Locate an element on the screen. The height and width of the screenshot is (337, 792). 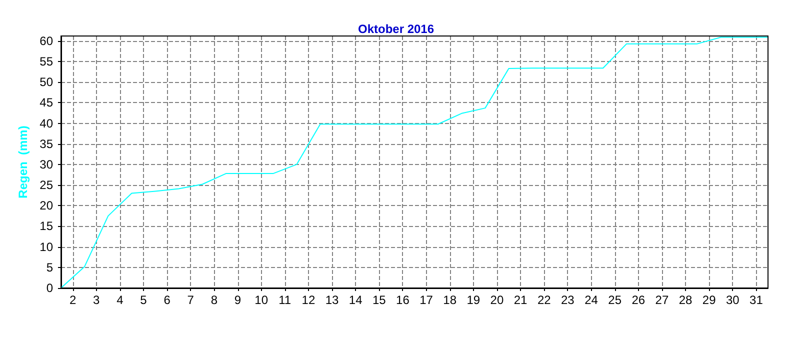
x-tick-label: 12 is located at coordinates (309, 300).